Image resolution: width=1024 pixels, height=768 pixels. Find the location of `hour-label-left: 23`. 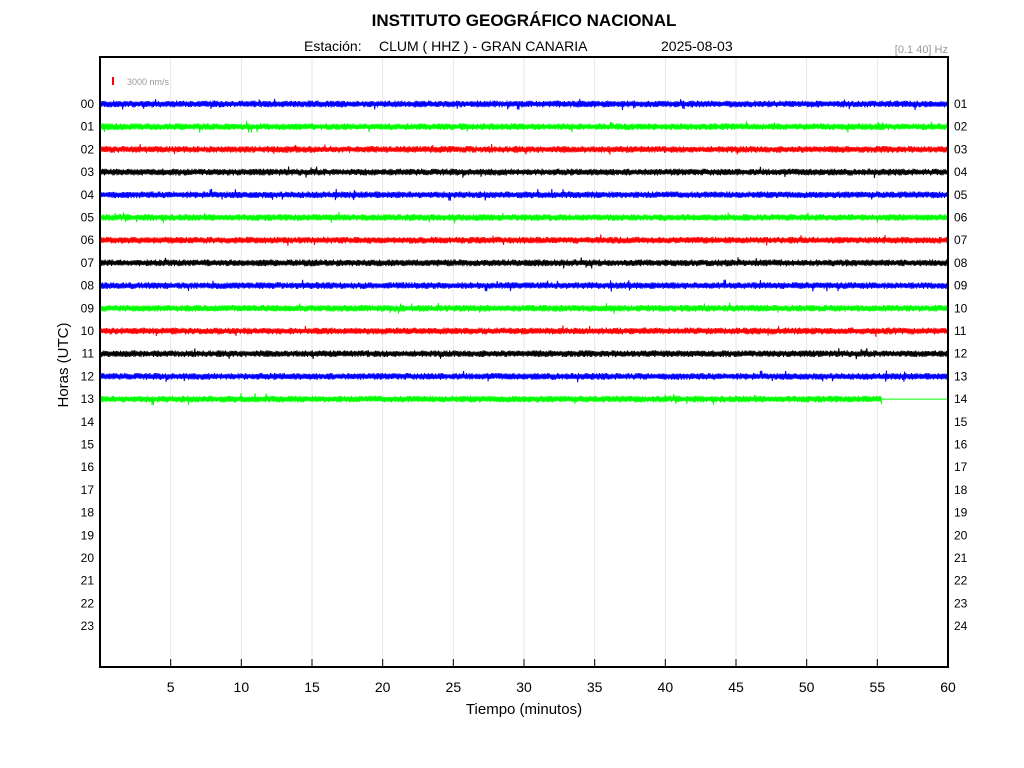

hour-label-left: 23 is located at coordinates (88, 626).